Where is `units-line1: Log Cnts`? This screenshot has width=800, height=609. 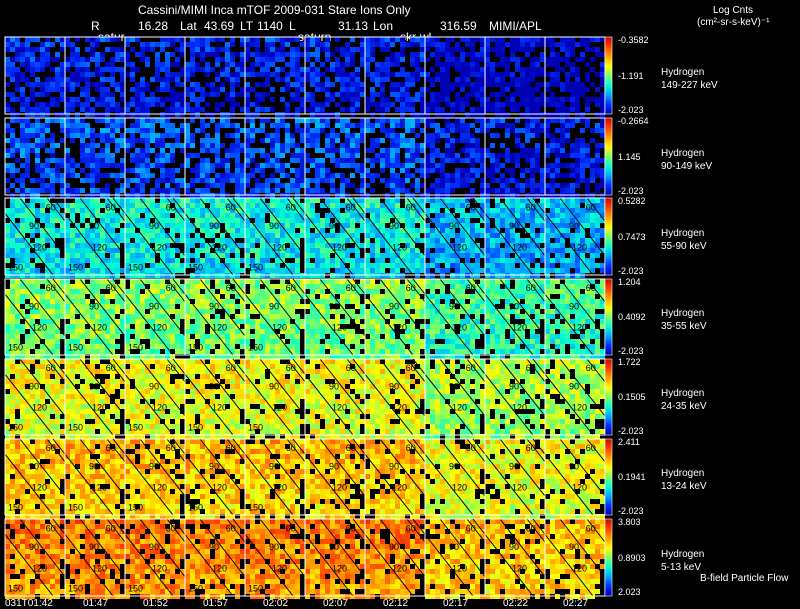 units-line1: Log Cnts is located at coordinates (733, 10).